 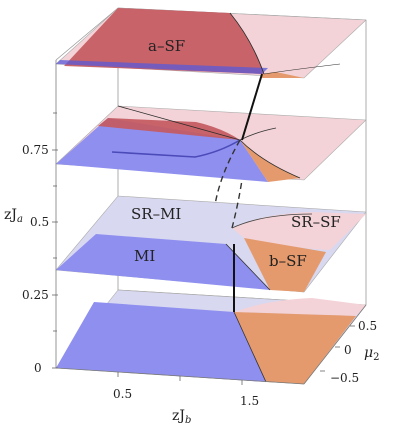 I want to click on x-axis-title: zJb, so click(x=181, y=417).